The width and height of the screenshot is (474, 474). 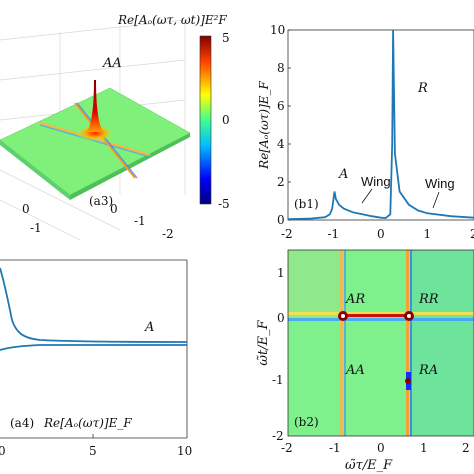 I want to click on b2-hotspot-RR-core, so click(x=409, y=316).